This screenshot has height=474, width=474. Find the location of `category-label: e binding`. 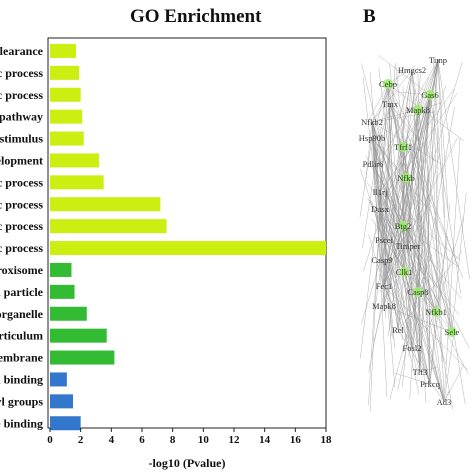

category-label: e binding is located at coordinates (21, 423).